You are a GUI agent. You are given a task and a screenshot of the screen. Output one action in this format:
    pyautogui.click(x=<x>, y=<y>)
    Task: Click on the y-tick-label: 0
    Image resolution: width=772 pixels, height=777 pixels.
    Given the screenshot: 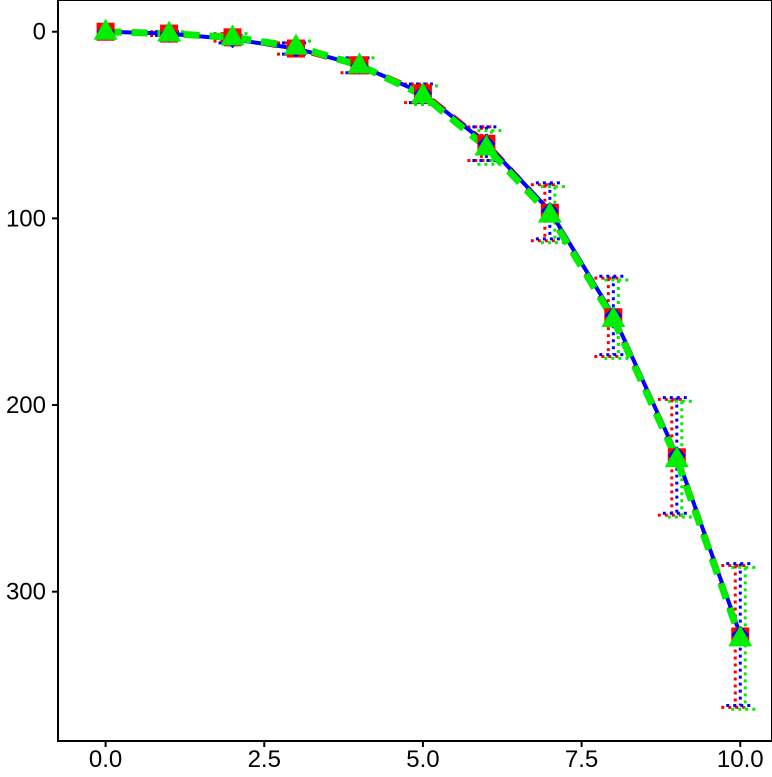 What is the action you would take?
    pyautogui.click(x=39, y=32)
    